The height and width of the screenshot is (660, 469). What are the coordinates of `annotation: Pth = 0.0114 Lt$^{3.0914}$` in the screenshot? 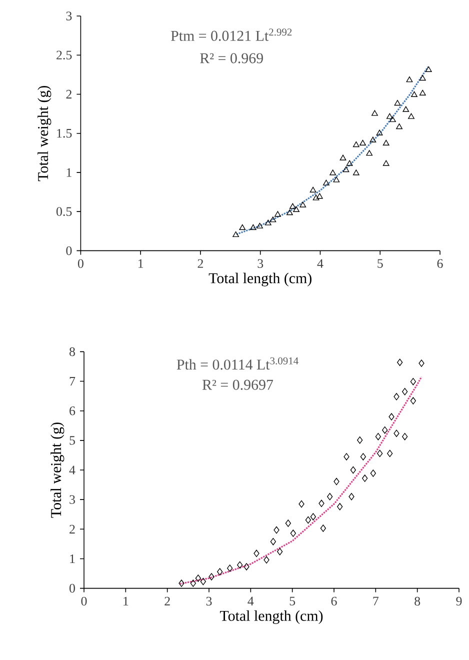 It's located at (237, 363).